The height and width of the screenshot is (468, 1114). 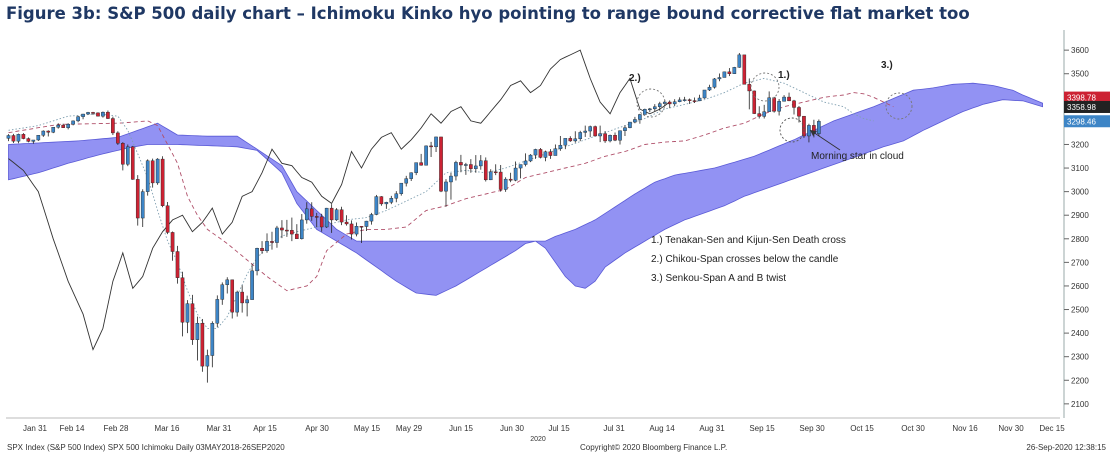 What do you see at coordinates (792, 130) in the screenshot?
I see `annotation-circle-morning-star` at bounding box center [792, 130].